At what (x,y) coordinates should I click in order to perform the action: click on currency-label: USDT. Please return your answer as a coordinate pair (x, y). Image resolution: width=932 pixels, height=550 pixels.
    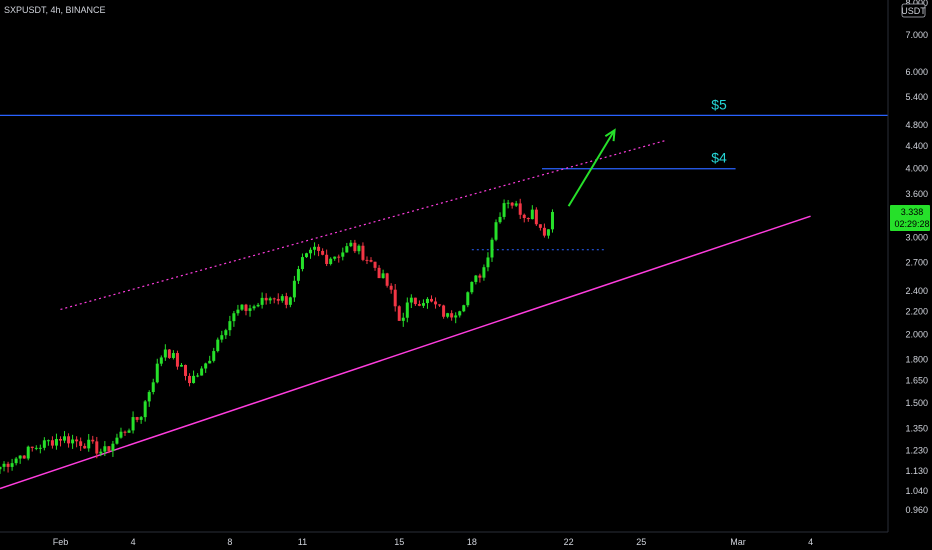
    Looking at the image, I should click on (913, 11).